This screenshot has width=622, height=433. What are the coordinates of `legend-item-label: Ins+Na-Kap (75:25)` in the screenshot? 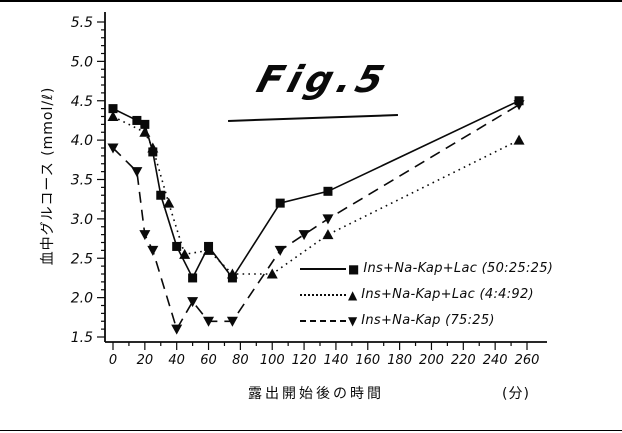 It's located at (428, 320).